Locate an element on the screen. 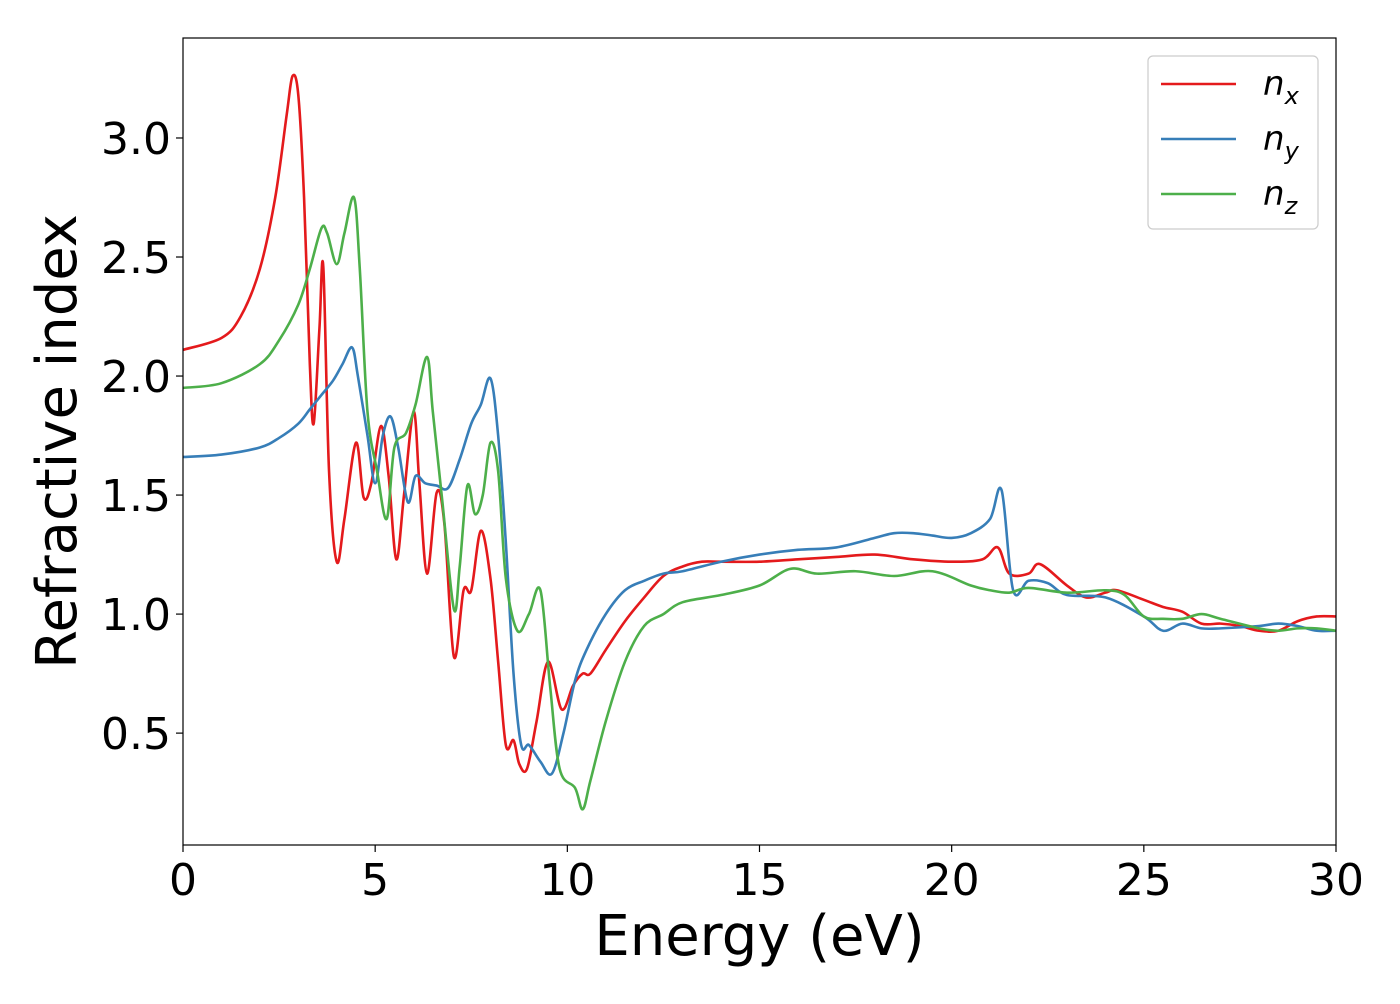 The image size is (1400, 1004). x-tick-label: 25 is located at coordinates (1144, 880).